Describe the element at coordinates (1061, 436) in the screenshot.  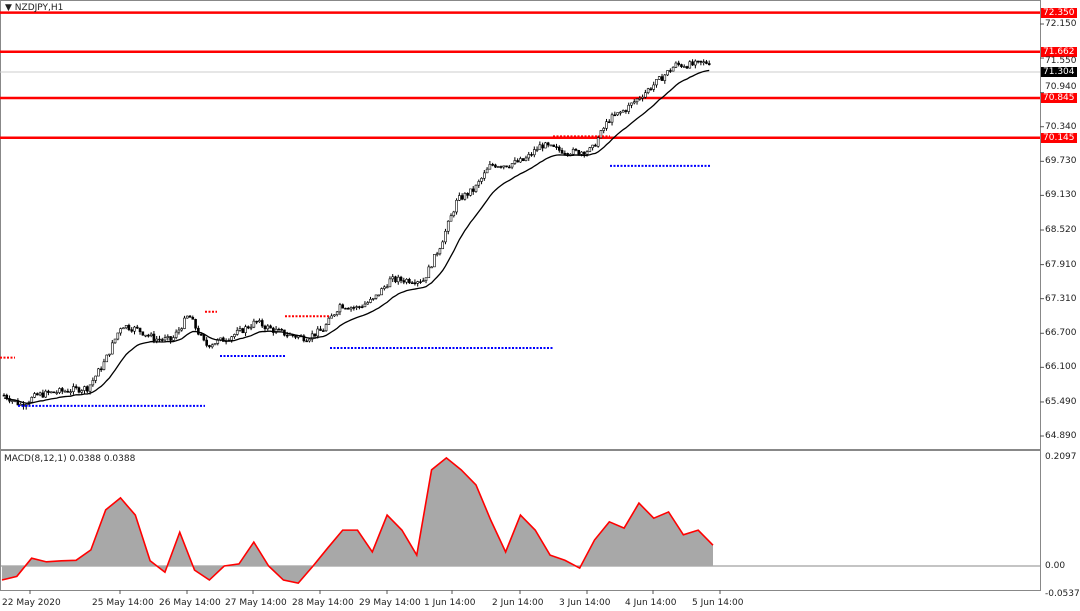
I see `y-tick-label: 64.890` at that location.